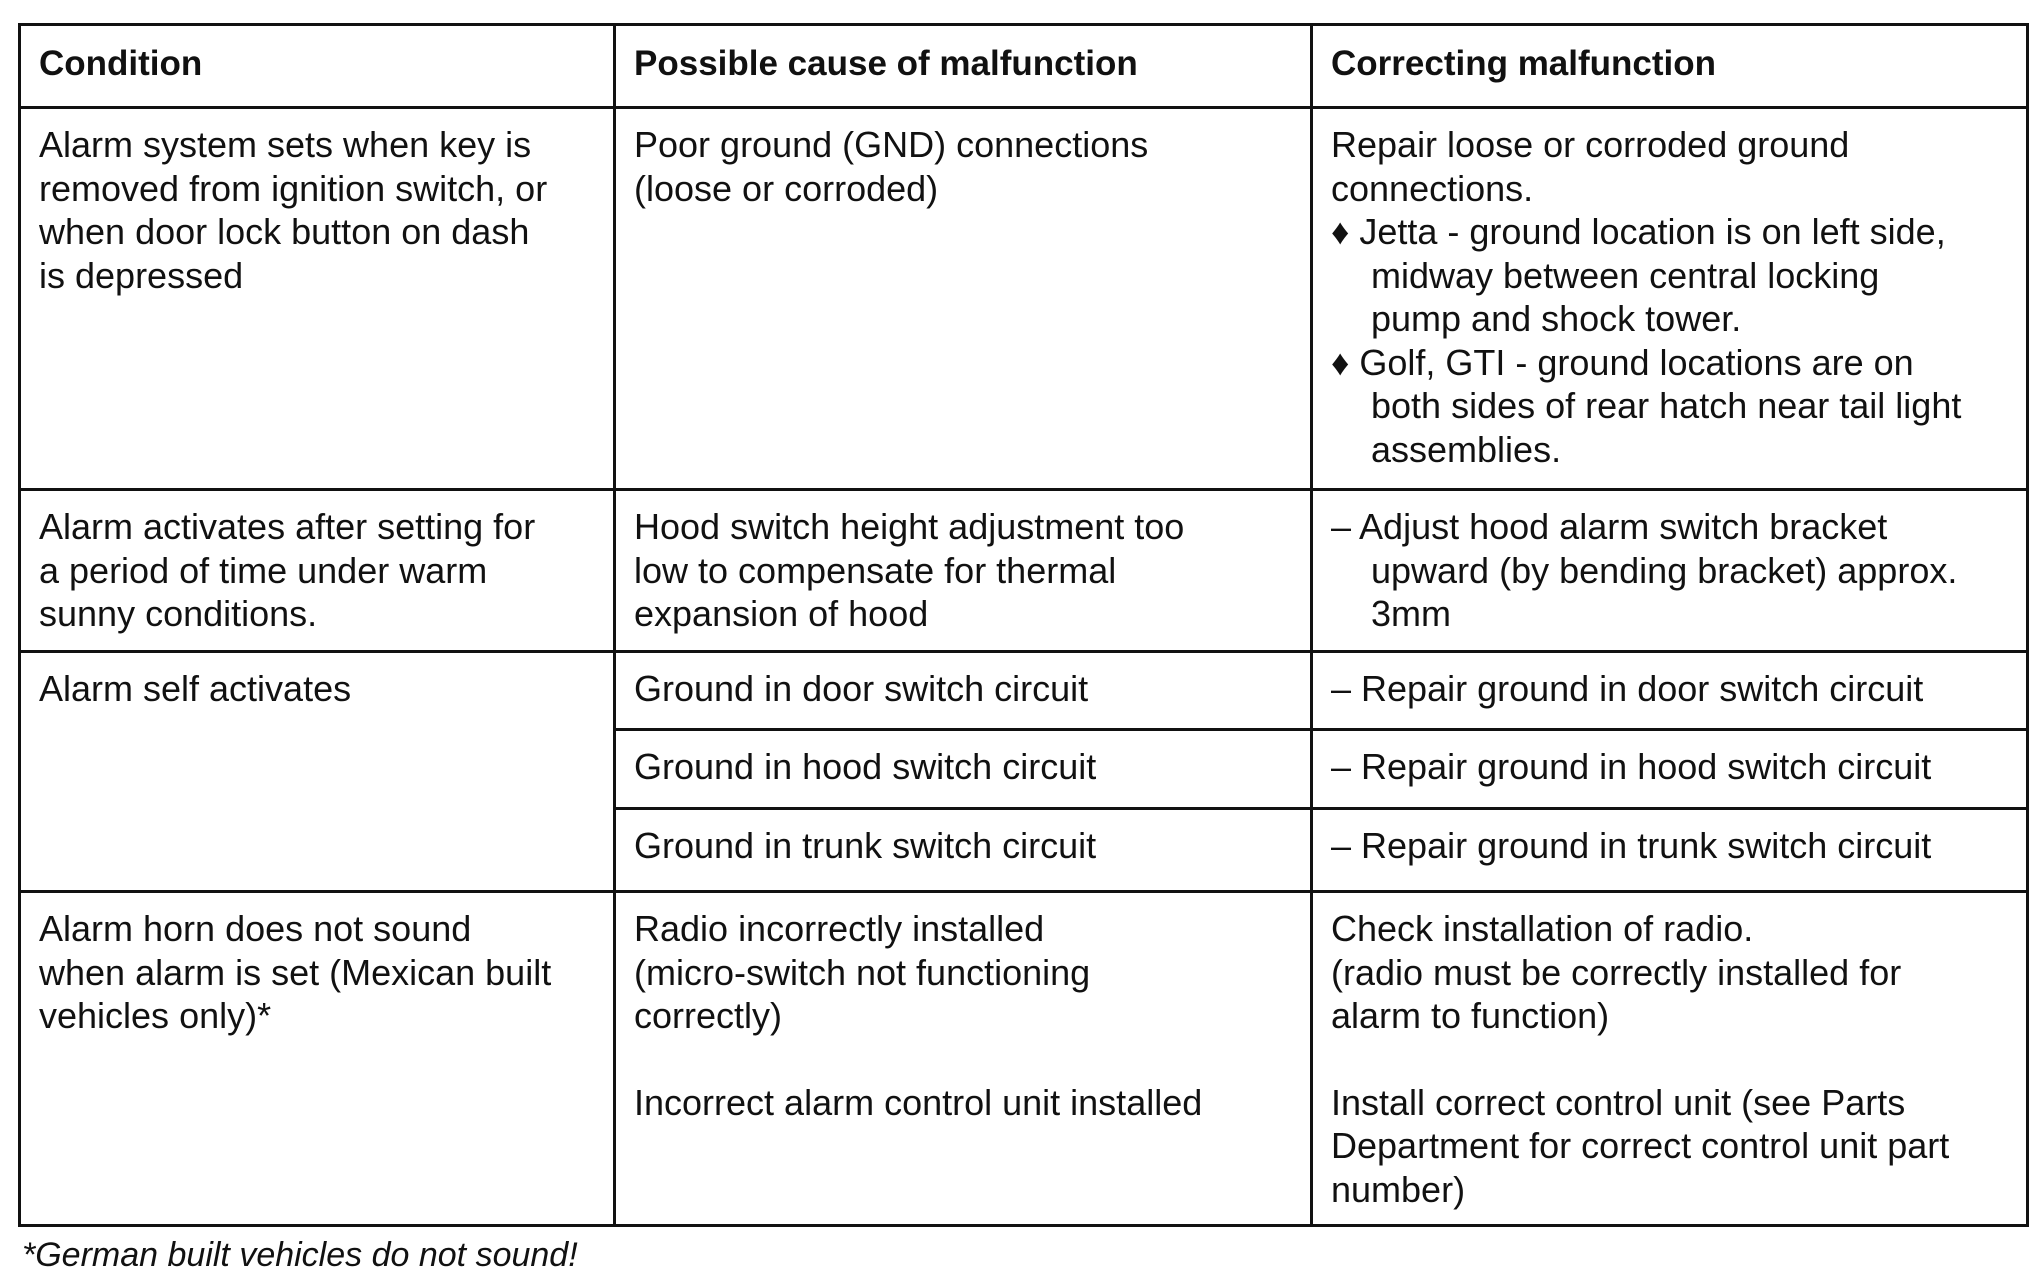  I want to click on cell-line: Install correct control unit (see Parts, so click(1618, 1102).